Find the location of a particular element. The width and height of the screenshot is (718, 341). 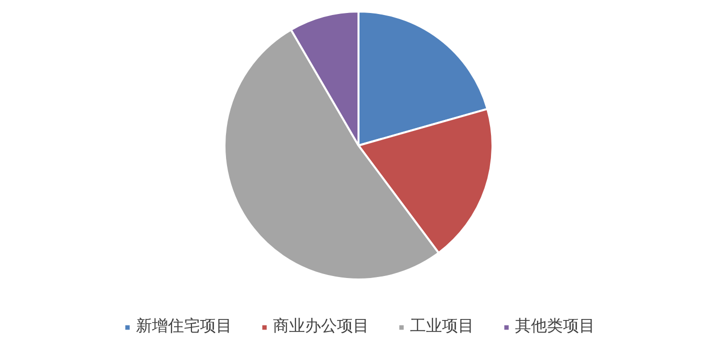

legend-label: 其他类项目 is located at coordinates (555, 326).